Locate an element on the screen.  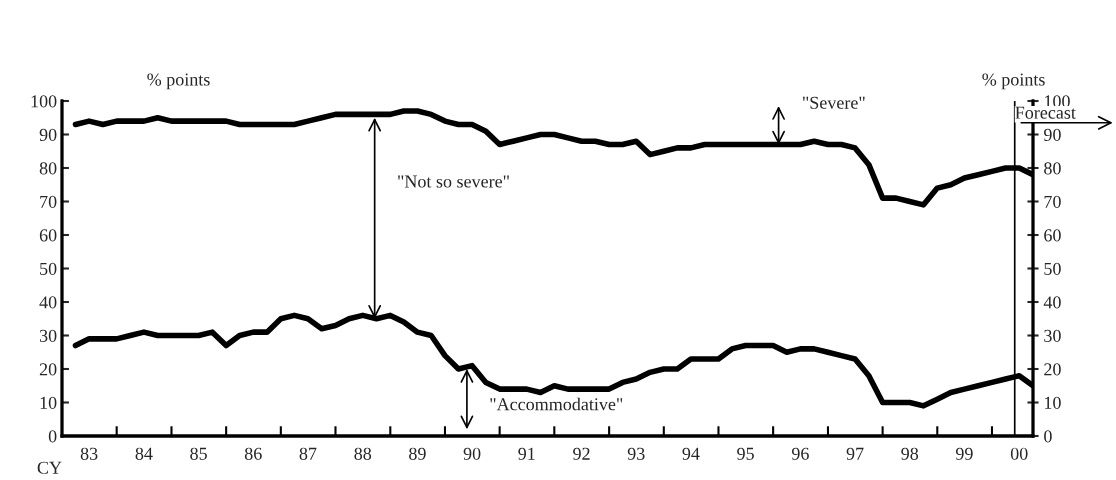
y2-tick-label: 0 is located at coordinates (1048, 436).